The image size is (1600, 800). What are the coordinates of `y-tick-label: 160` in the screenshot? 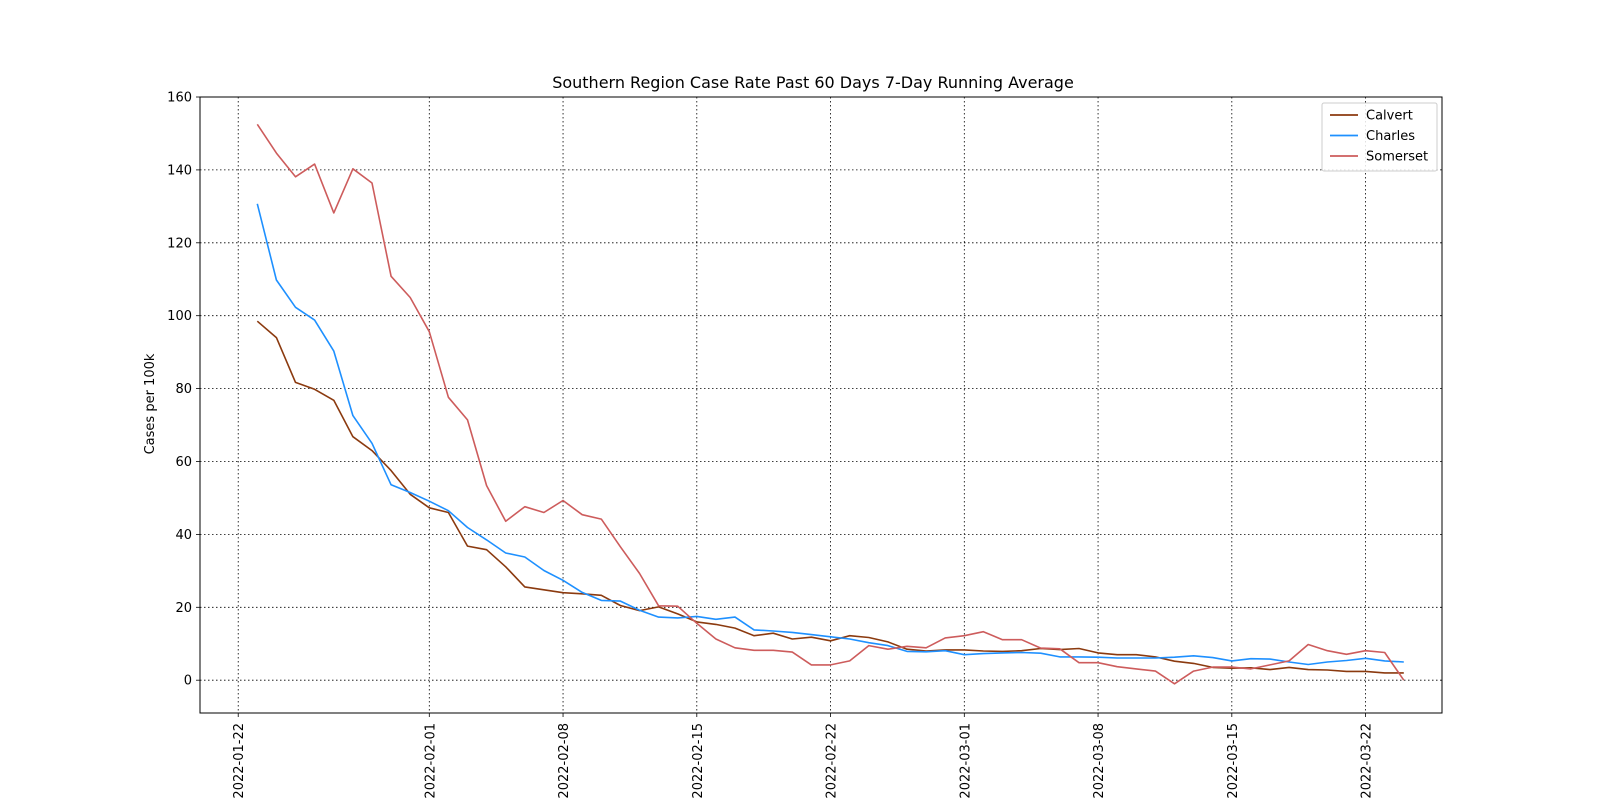 It's located at (179, 98).